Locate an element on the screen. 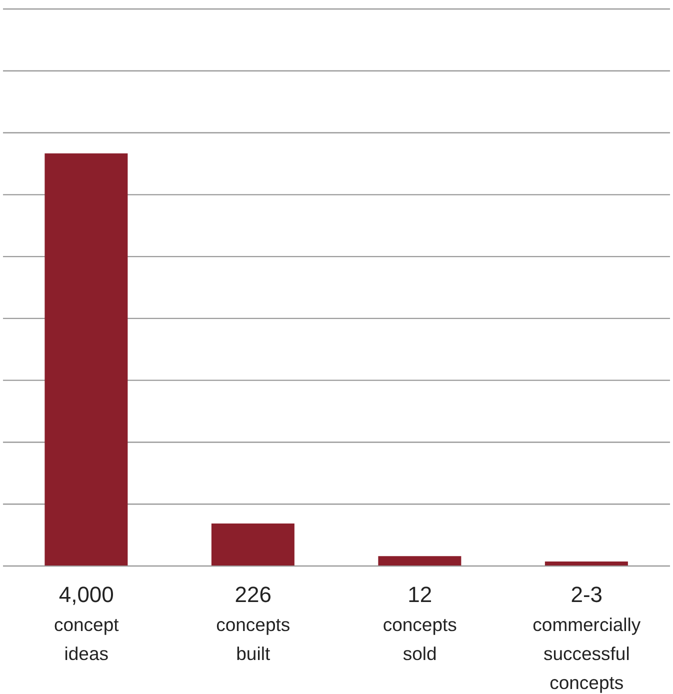  x-tick-label: 226 concepts built is located at coordinates (253, 623).